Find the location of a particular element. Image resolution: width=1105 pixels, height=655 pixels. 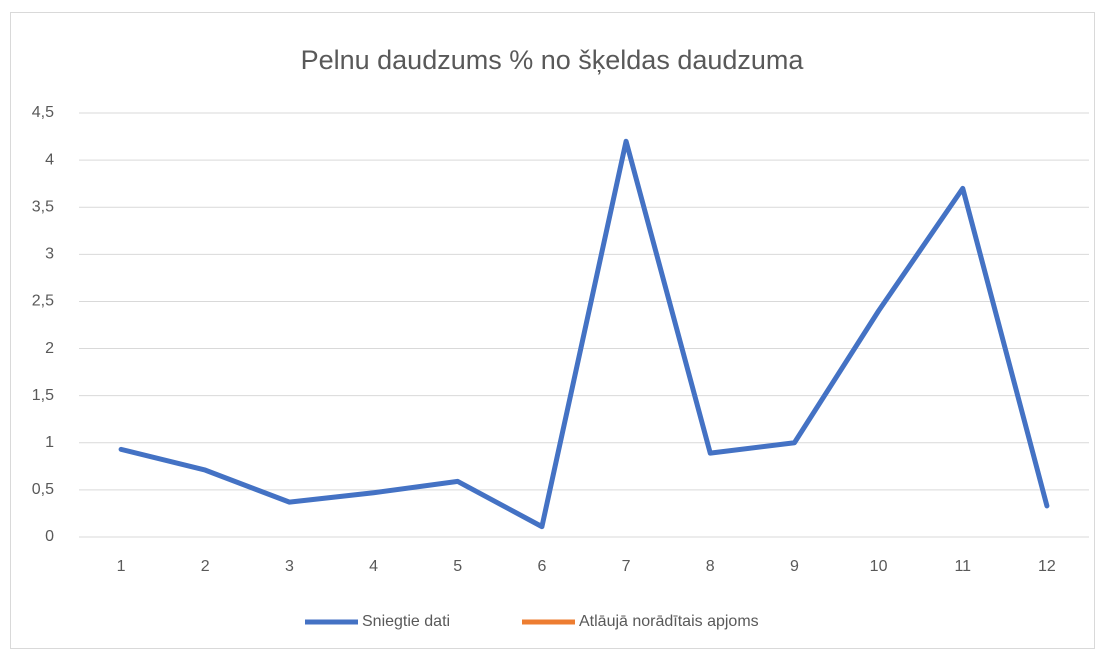

y-tick-label: 3,5 is located at coordinates (43, 206).